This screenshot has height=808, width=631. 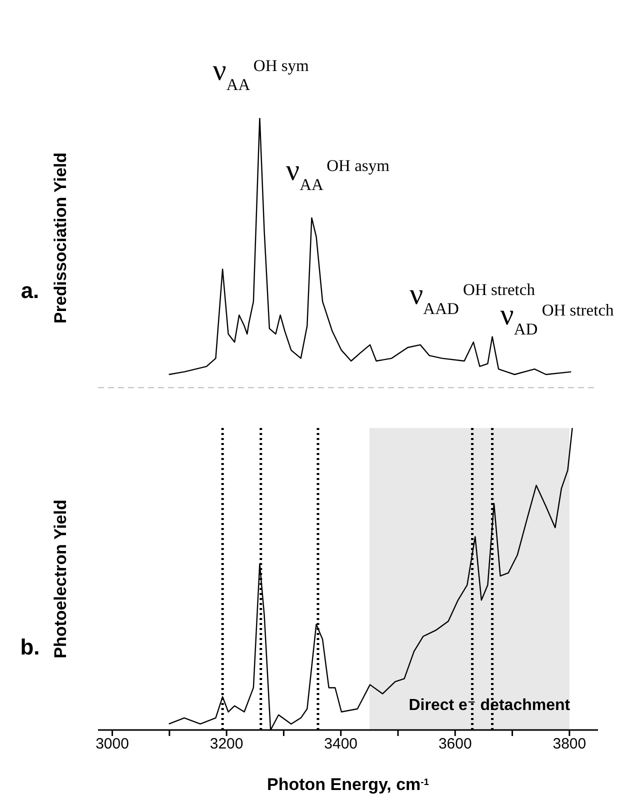 What do you see at coordinates (112, 744) in the screenshot?
I see `x-tick-label: 3000` at bounding box center [112, 744].